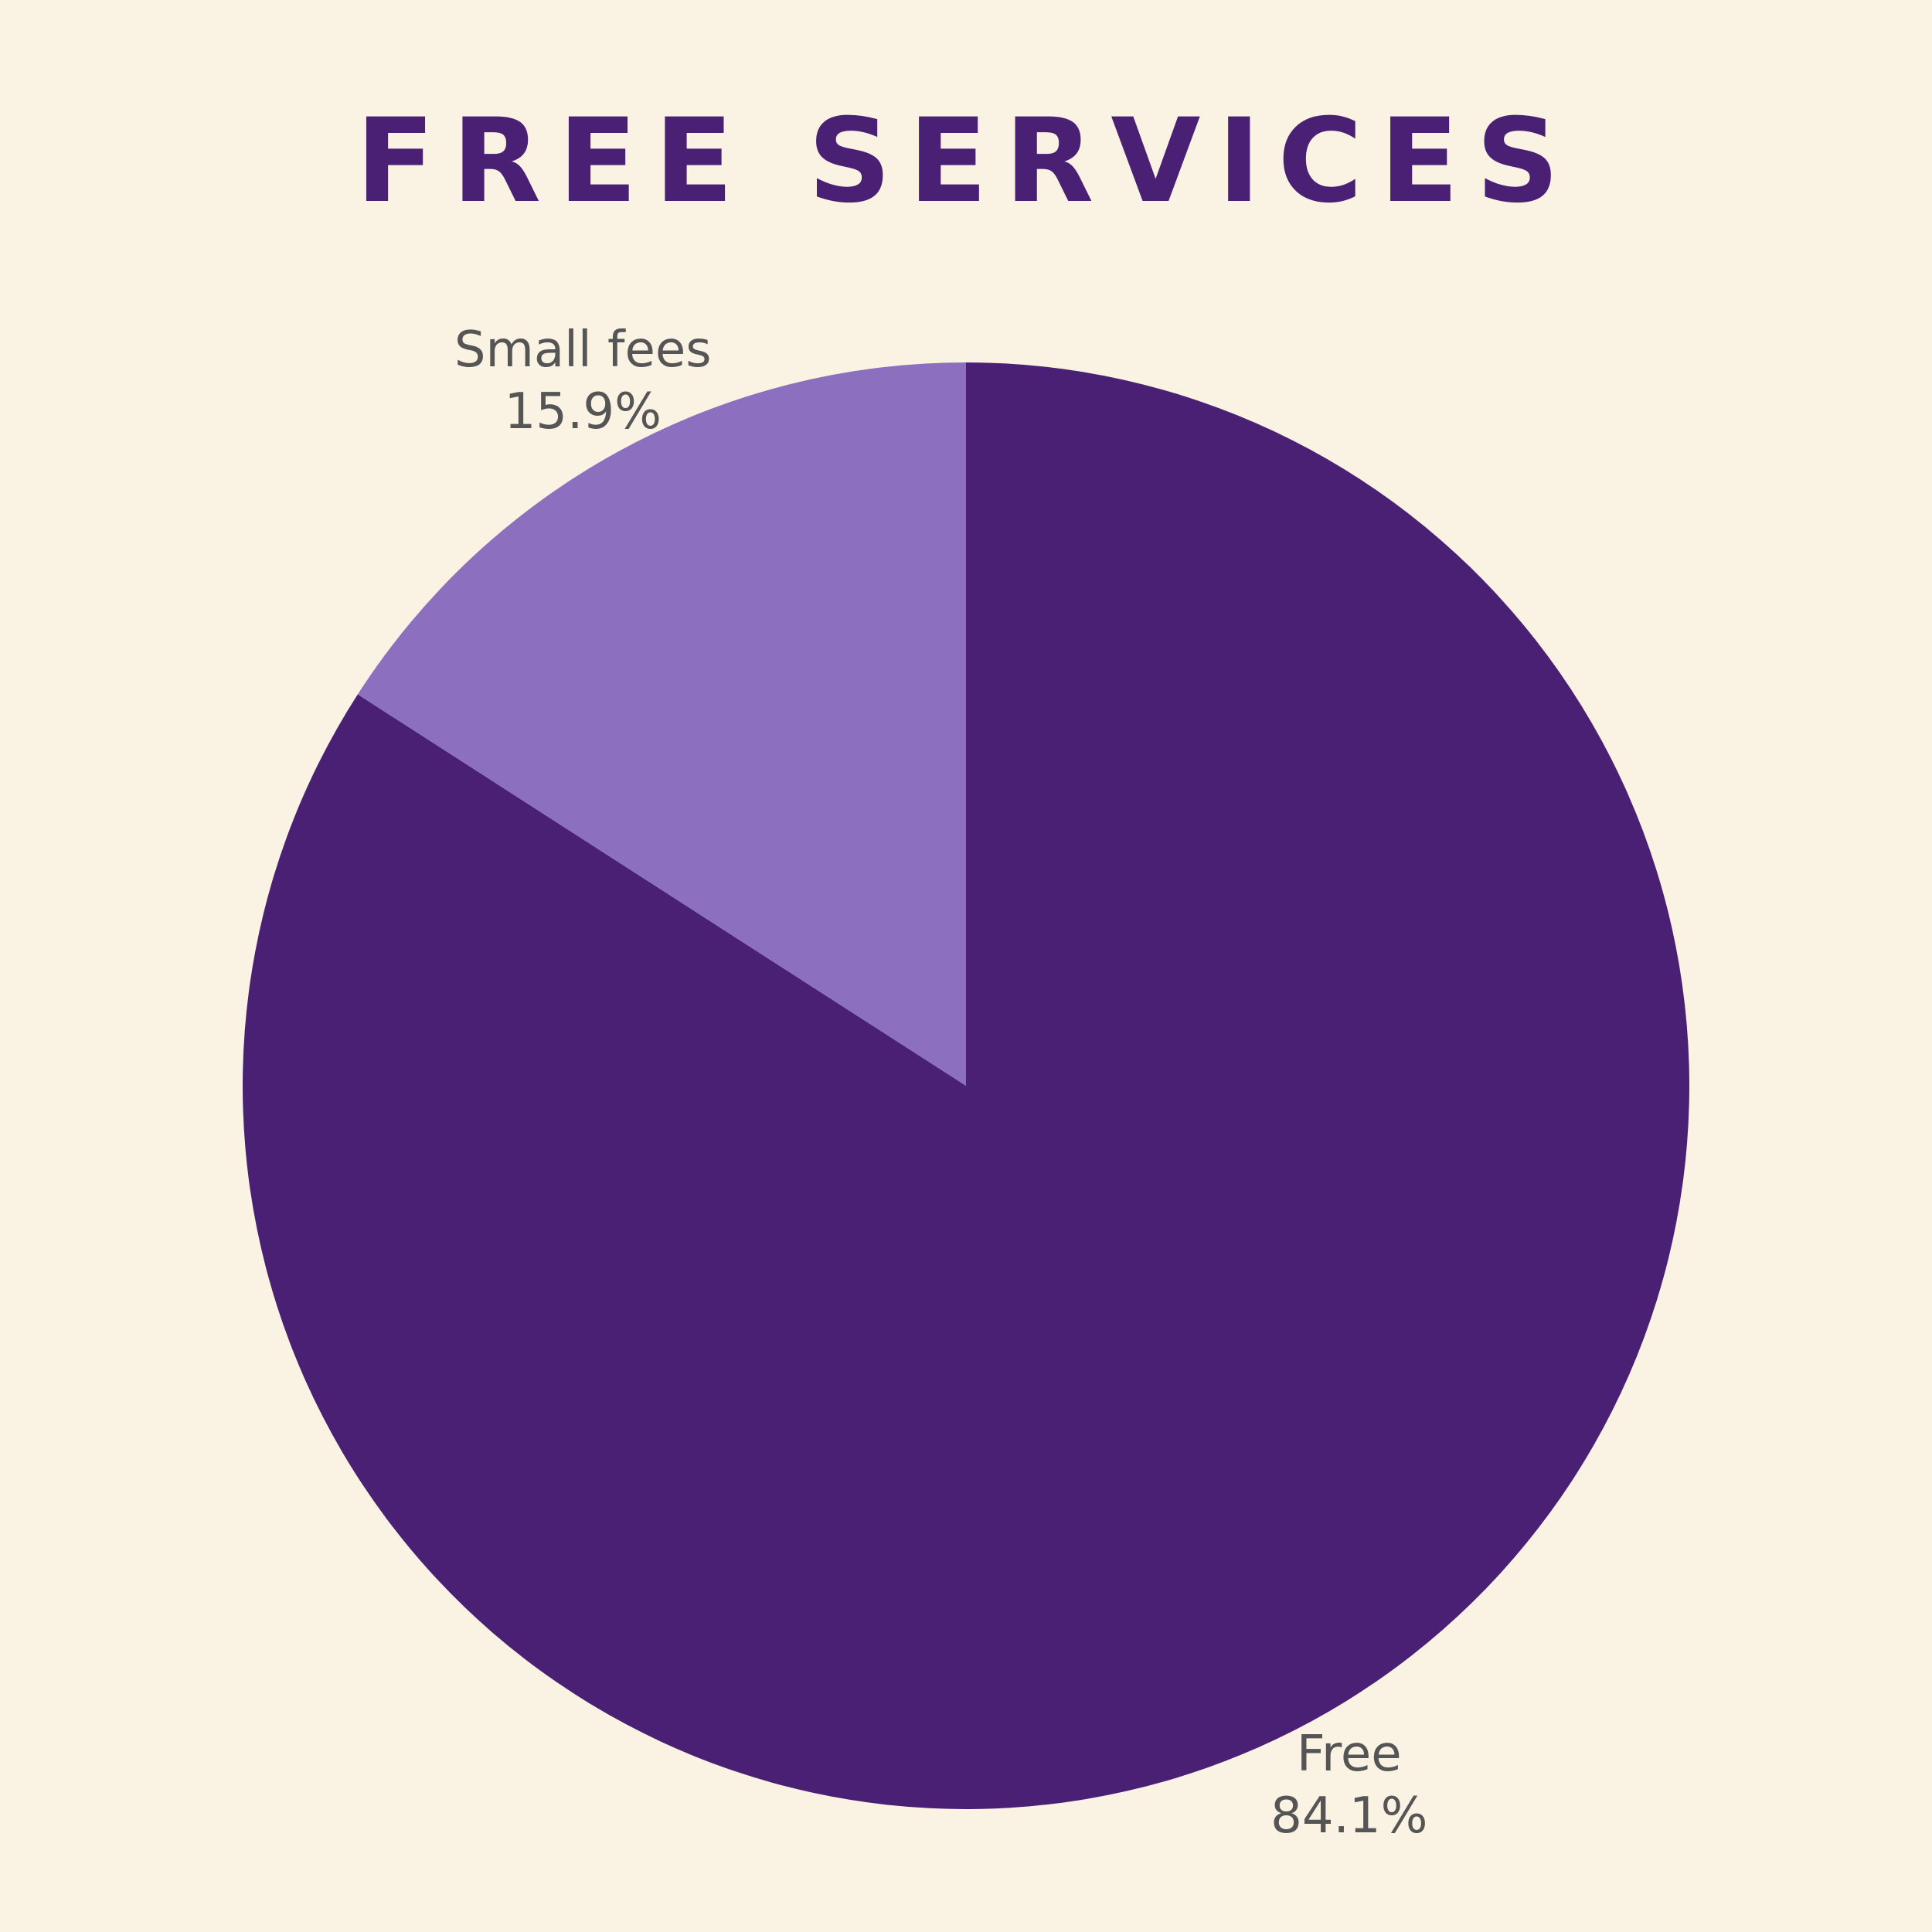 The image size is (1932, 1932). Describe the element at coordinates (583, 350) in the screenshot. I see `slice-label: Small fees` at that location.